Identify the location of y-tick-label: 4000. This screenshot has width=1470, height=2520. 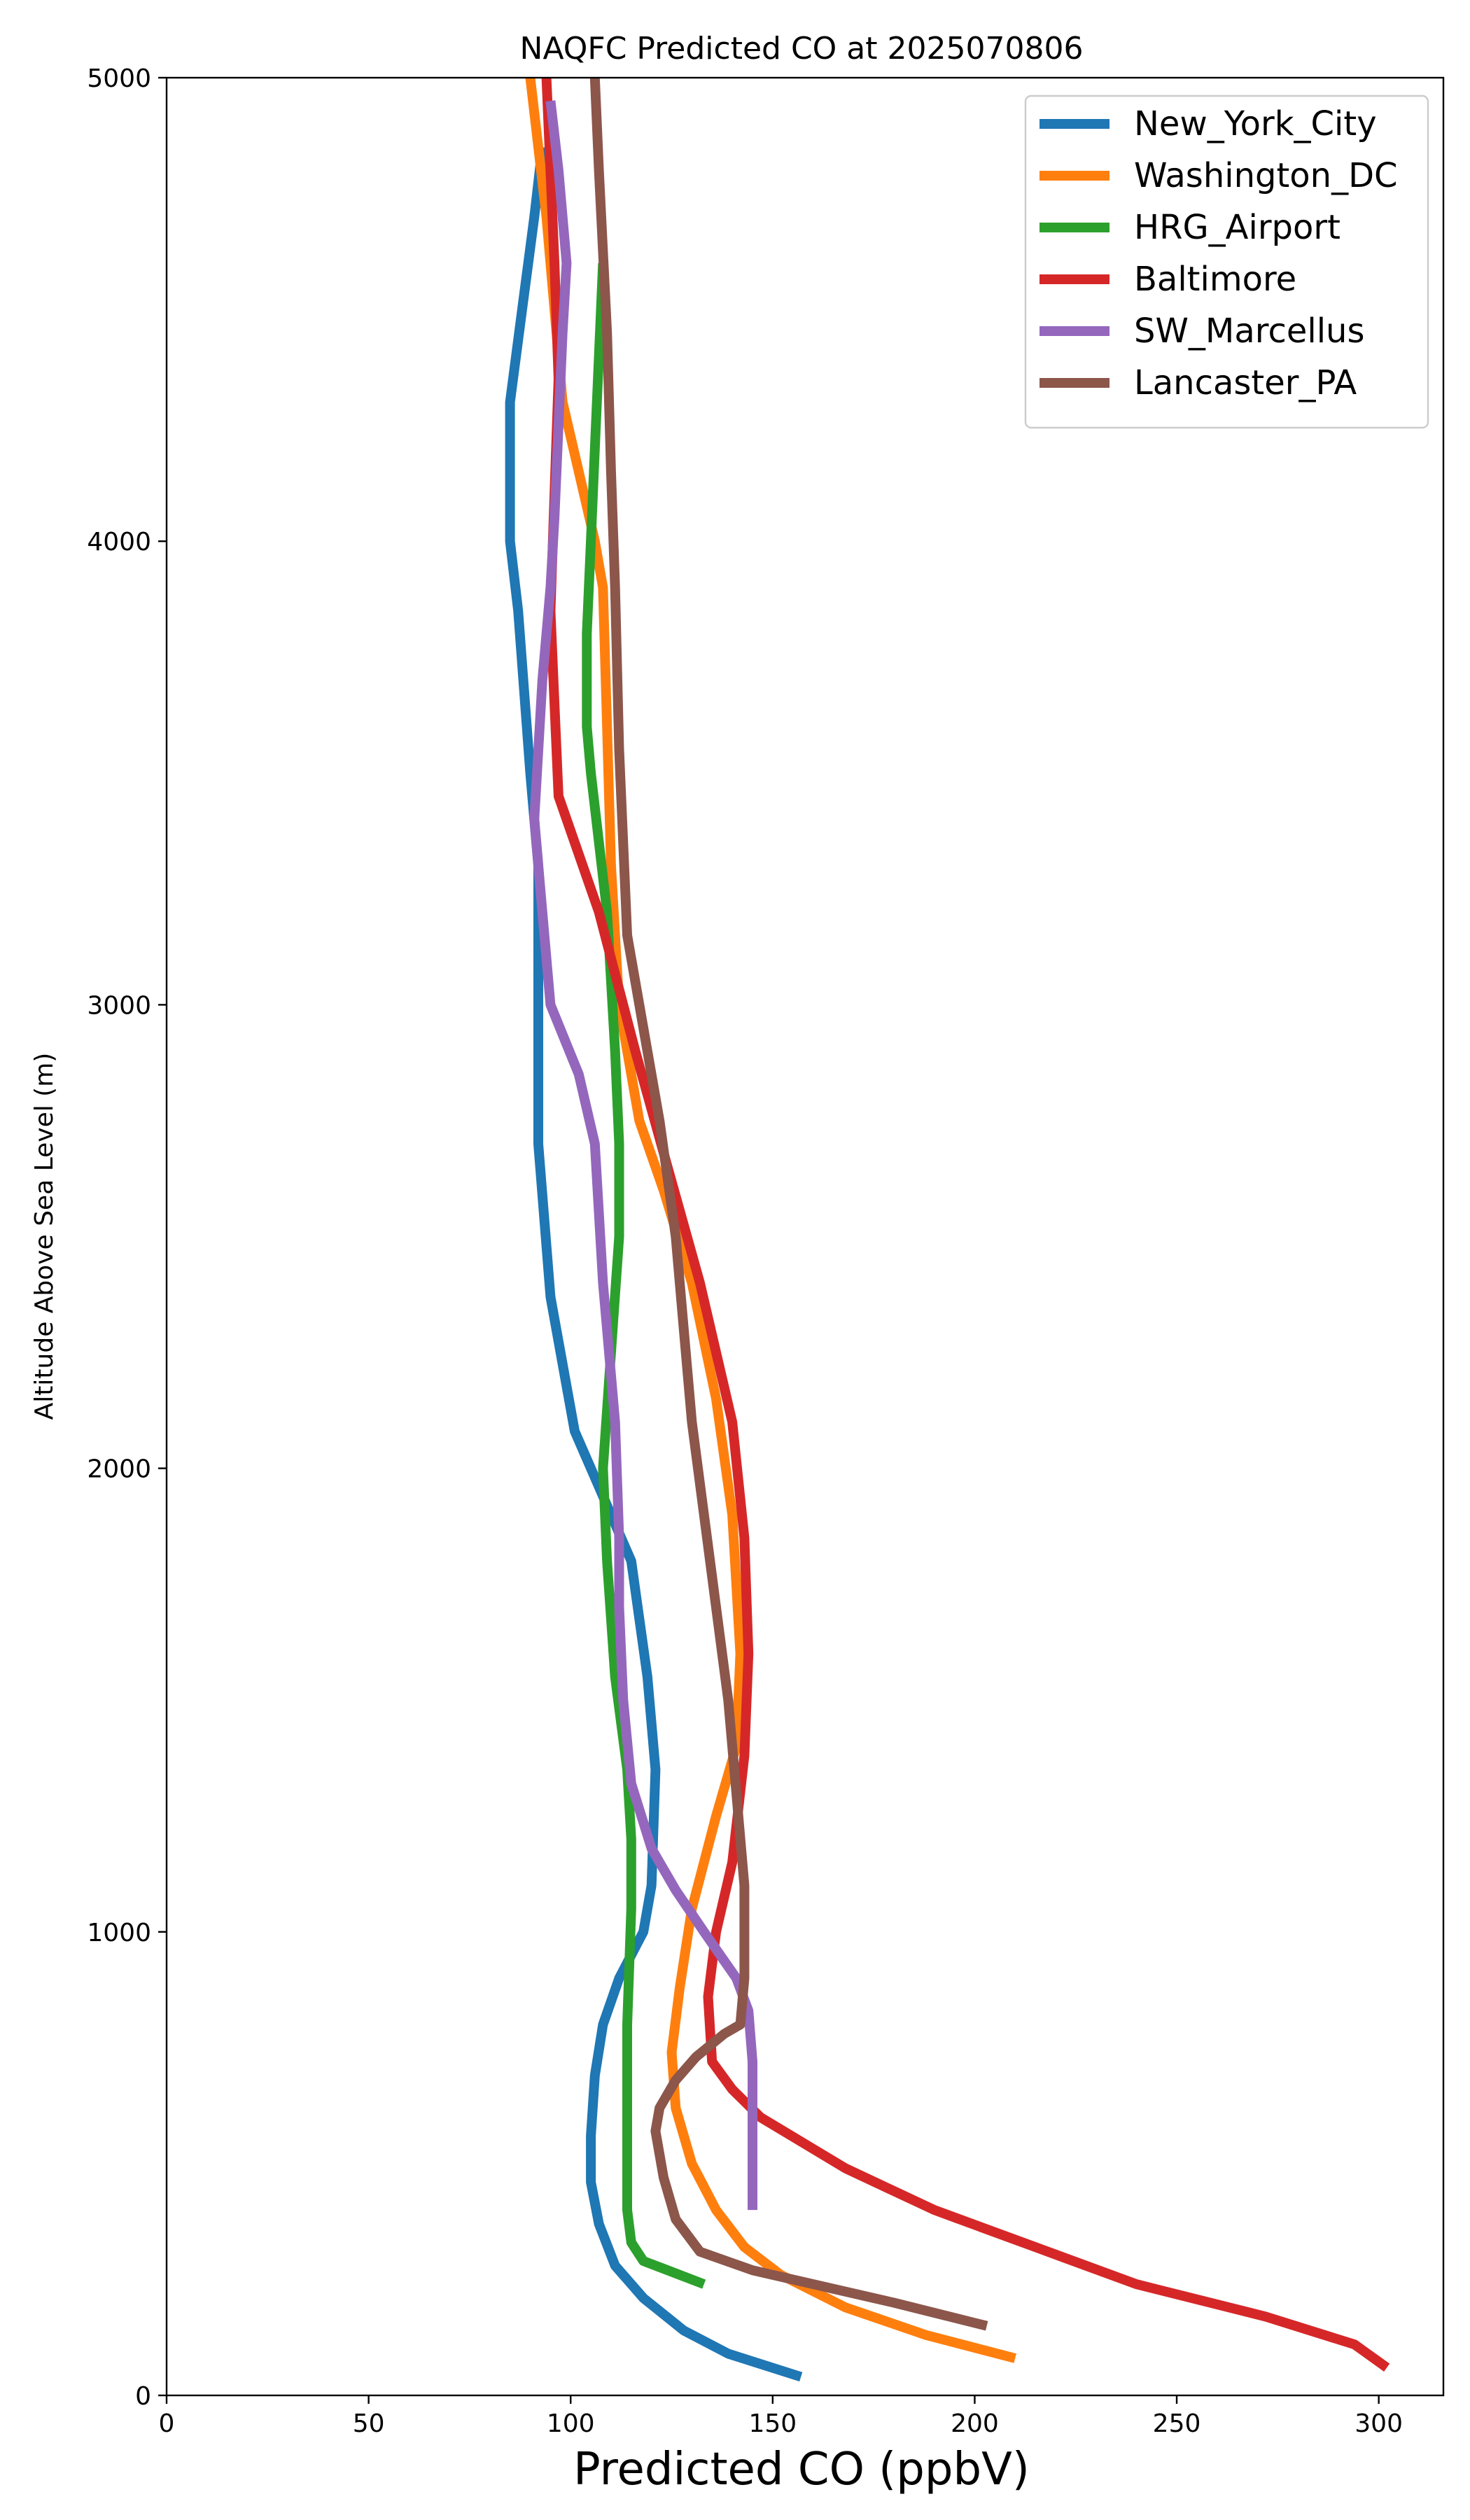
(119, 542).